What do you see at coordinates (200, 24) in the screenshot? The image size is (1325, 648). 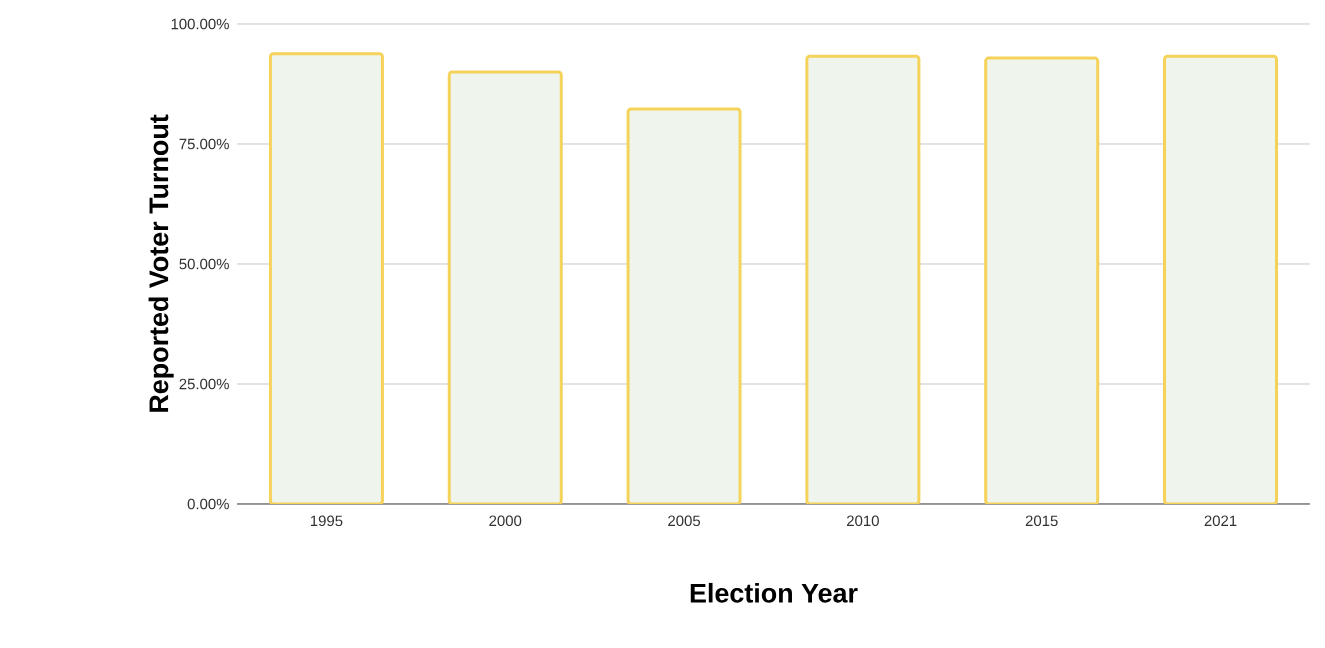 I see `y-tick-label: 100.00%` at bounding box center [200, 24].